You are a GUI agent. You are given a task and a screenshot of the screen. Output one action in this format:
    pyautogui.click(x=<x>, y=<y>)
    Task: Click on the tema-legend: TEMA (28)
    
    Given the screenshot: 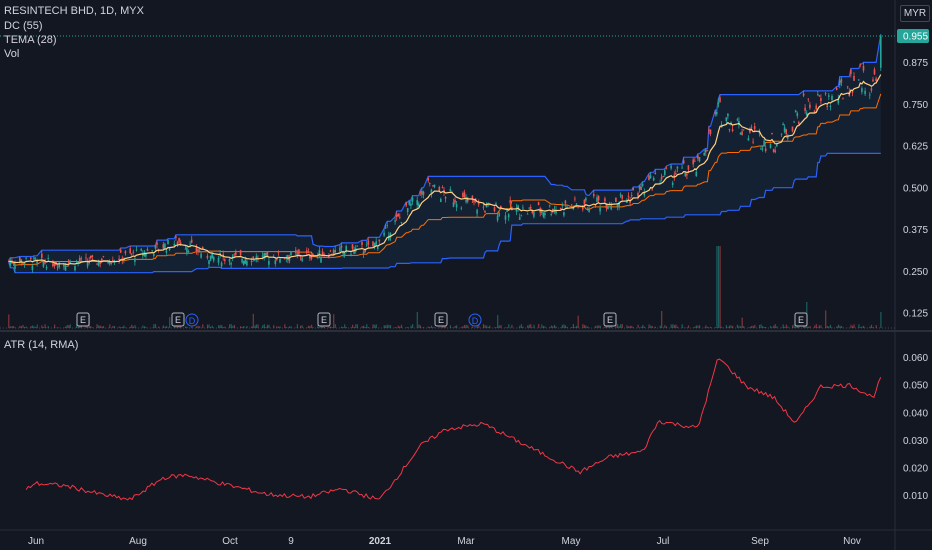 What is the action you would take?
    pyautogui.click(x=30, y=40)
    